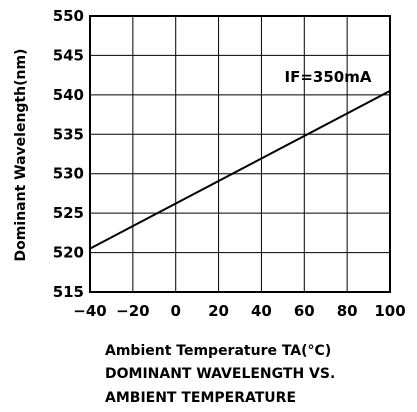  What do you see at coordinates (68, 253) in the screenshot?
I see `y-tick-label: 520` at bounding box center [68, 253].